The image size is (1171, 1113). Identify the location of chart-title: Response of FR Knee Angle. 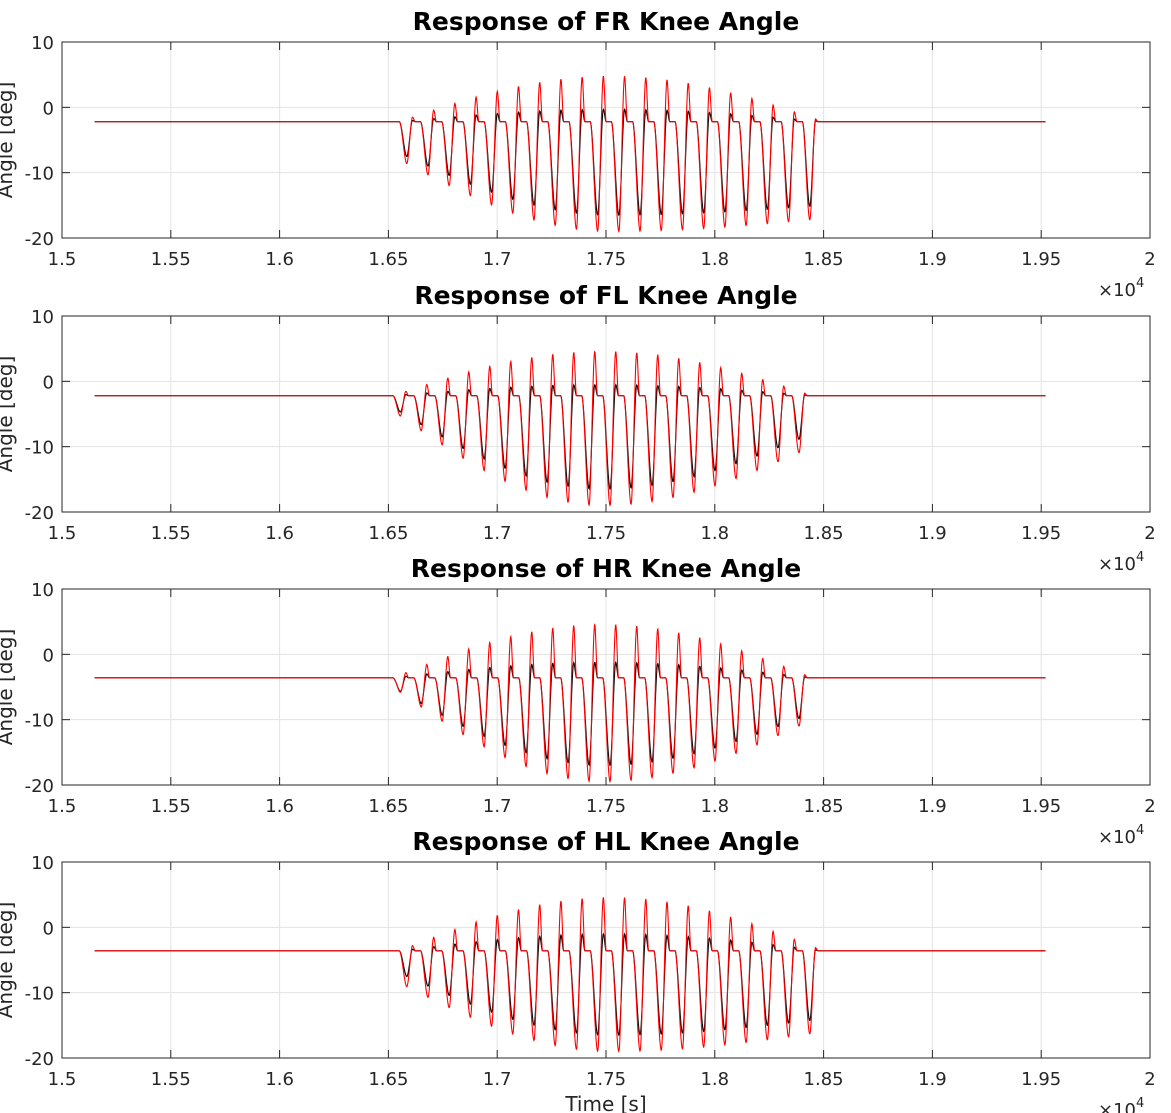
(606, 21).